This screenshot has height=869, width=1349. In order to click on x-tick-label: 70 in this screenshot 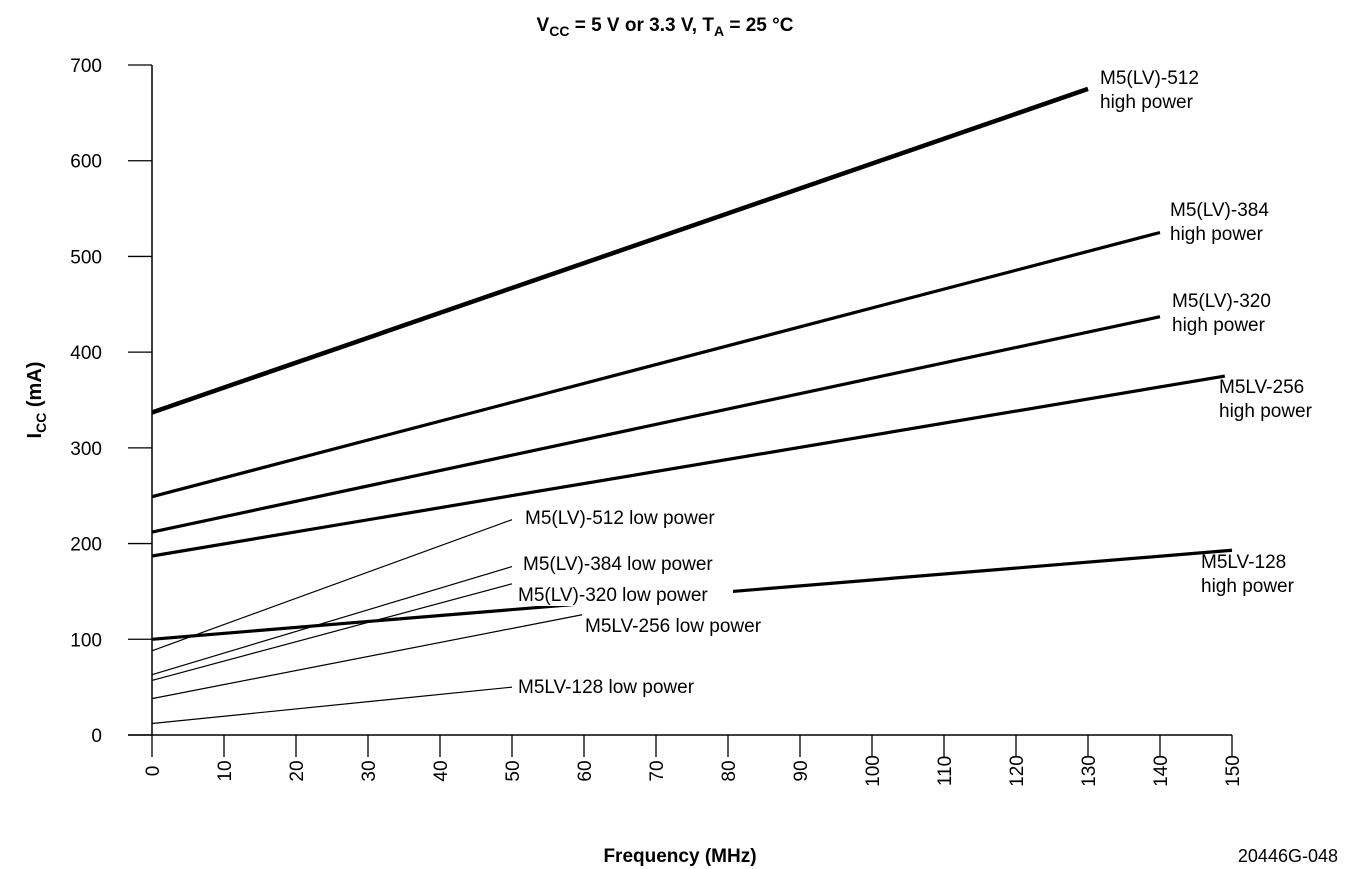, I will do `click(657, 770)`.